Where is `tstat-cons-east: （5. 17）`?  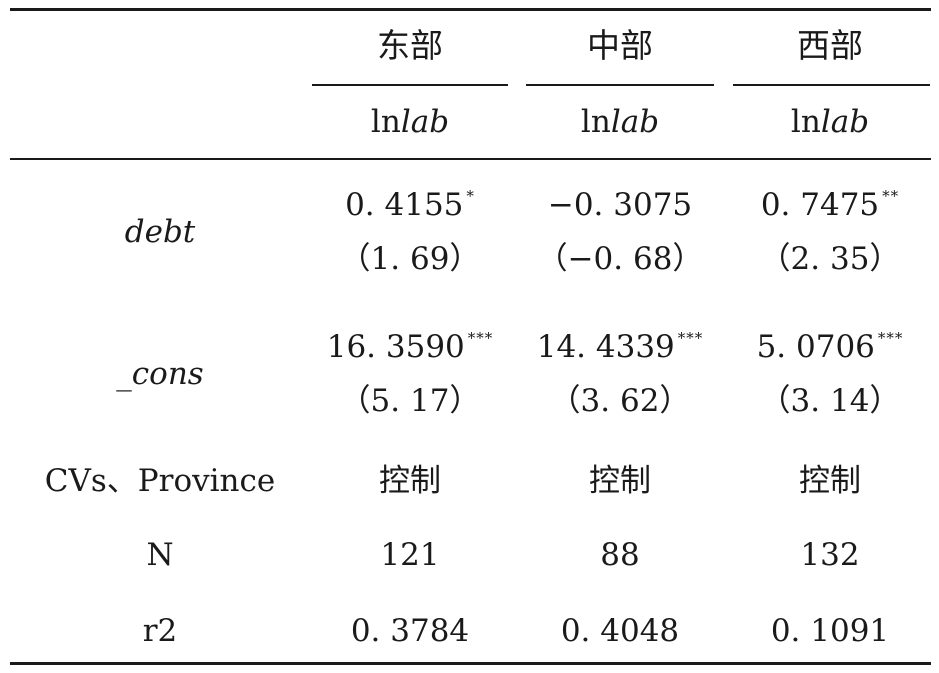 tstat-cons-east: （5. 17） is located at coordinates (410, 401).